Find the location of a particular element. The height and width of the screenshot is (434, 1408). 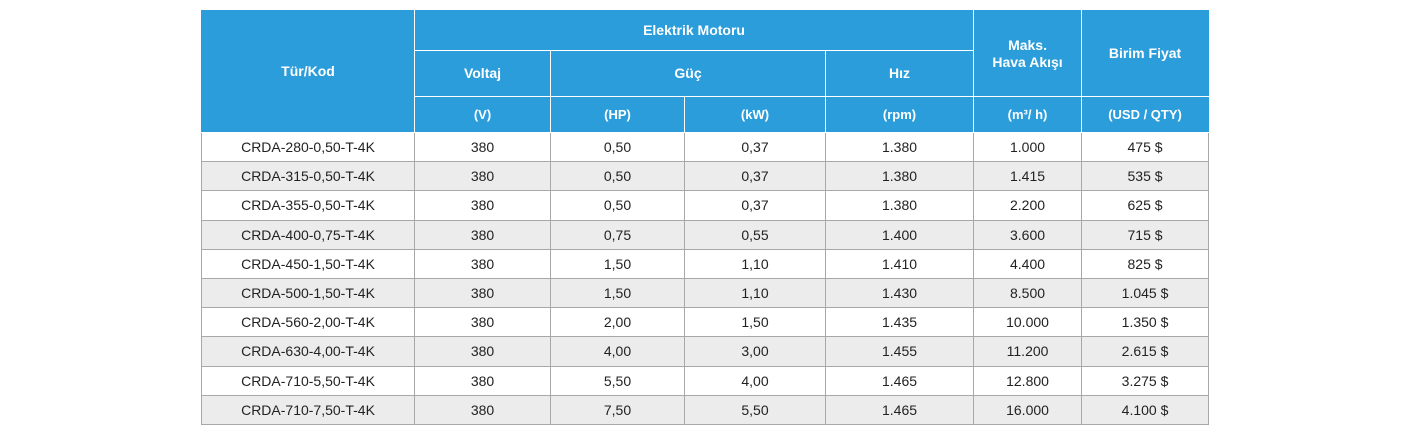

table-cell: 2.615 $ is located at coordinates (1145, 351).